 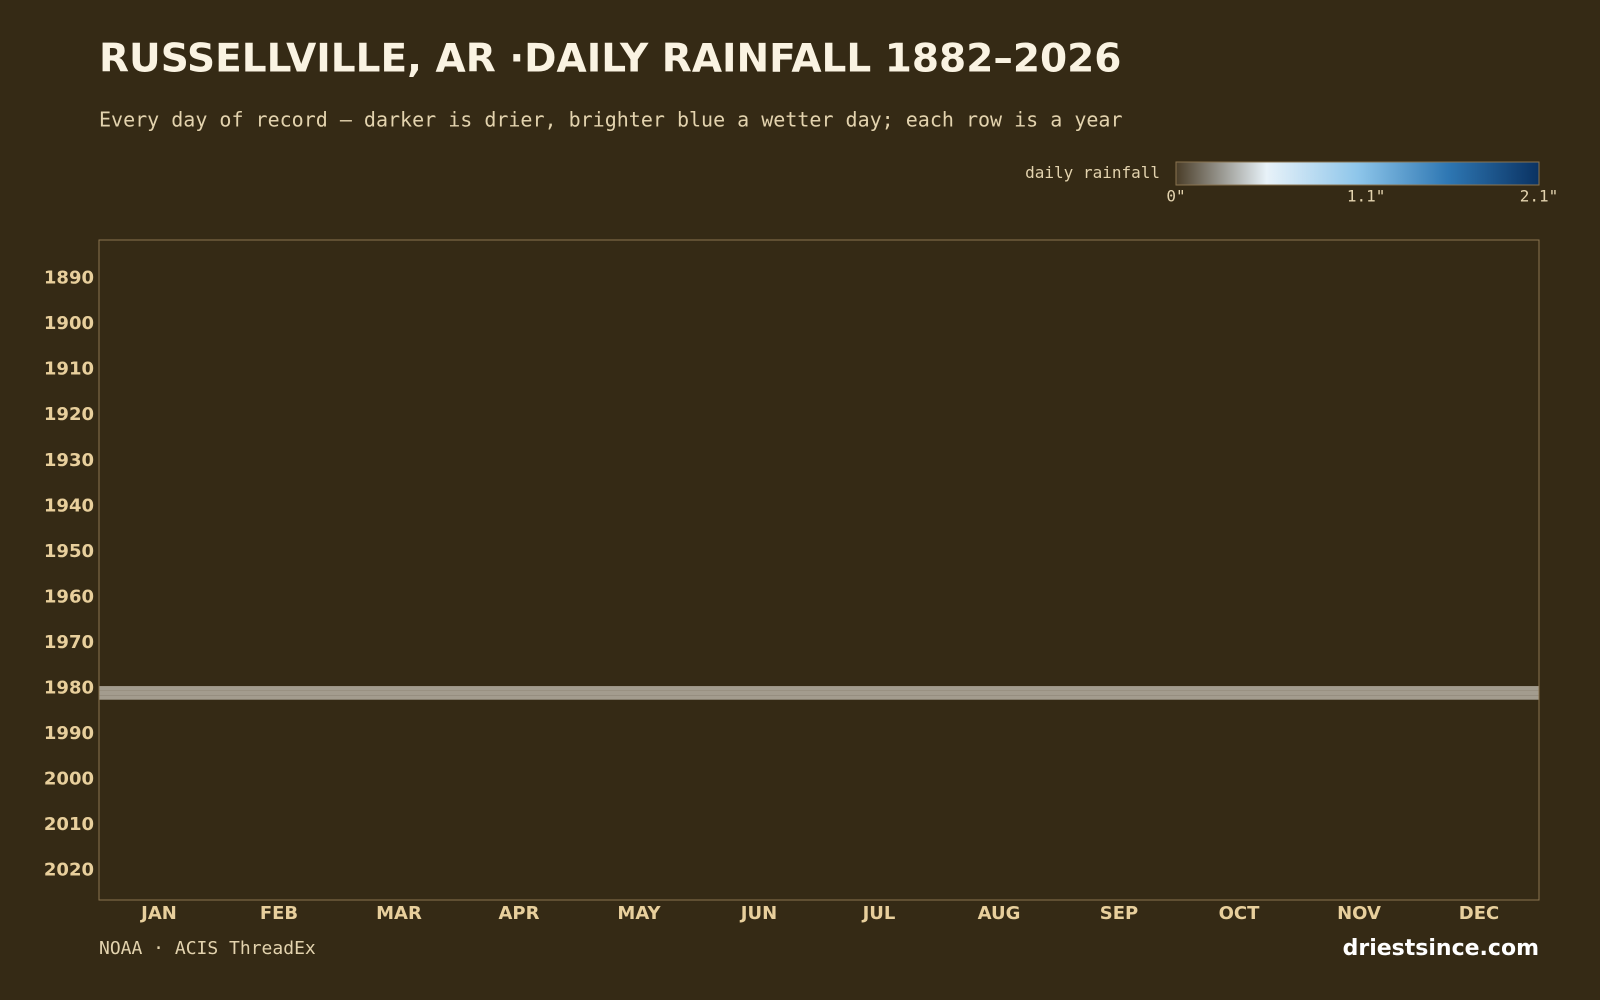 I want to click on x-tick-label: SEP, so click(x=1119, y=913).